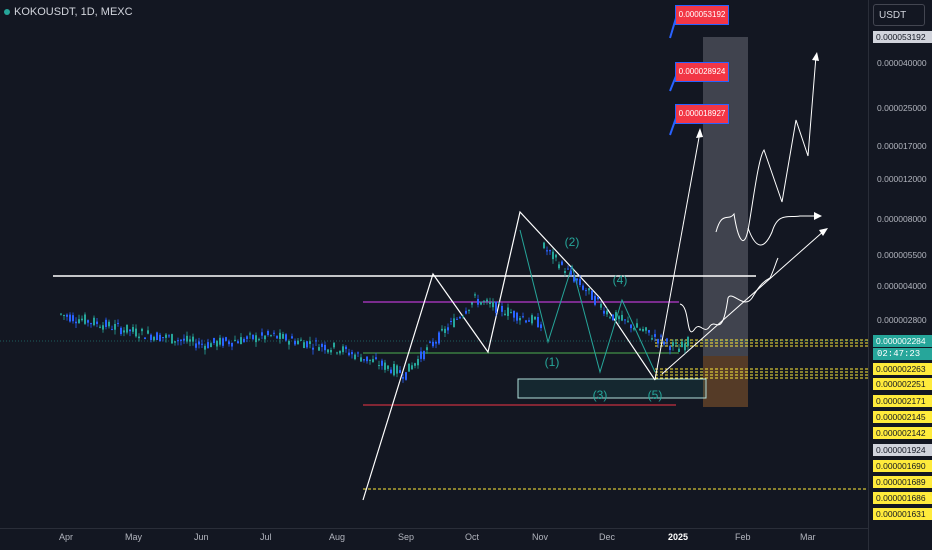  I want to click on y-tick-label: 0.000005500, so click(902, 254).